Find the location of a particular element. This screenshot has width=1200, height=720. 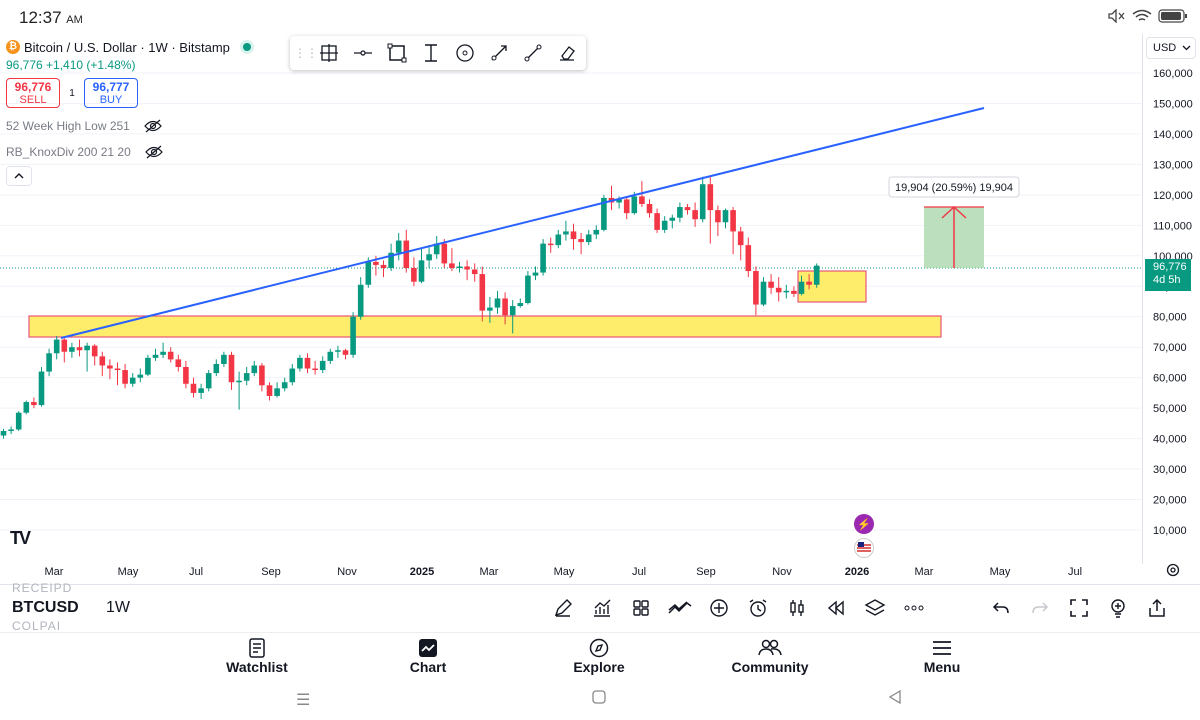

price-range-tool-button is located at coordinates (431, 53).